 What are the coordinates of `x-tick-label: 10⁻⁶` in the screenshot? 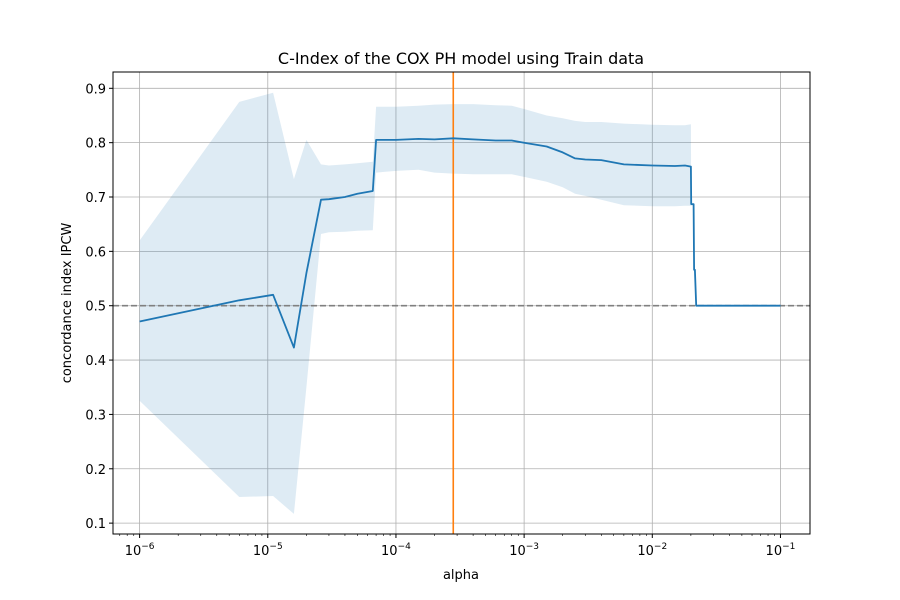 It's located at (140, 550).